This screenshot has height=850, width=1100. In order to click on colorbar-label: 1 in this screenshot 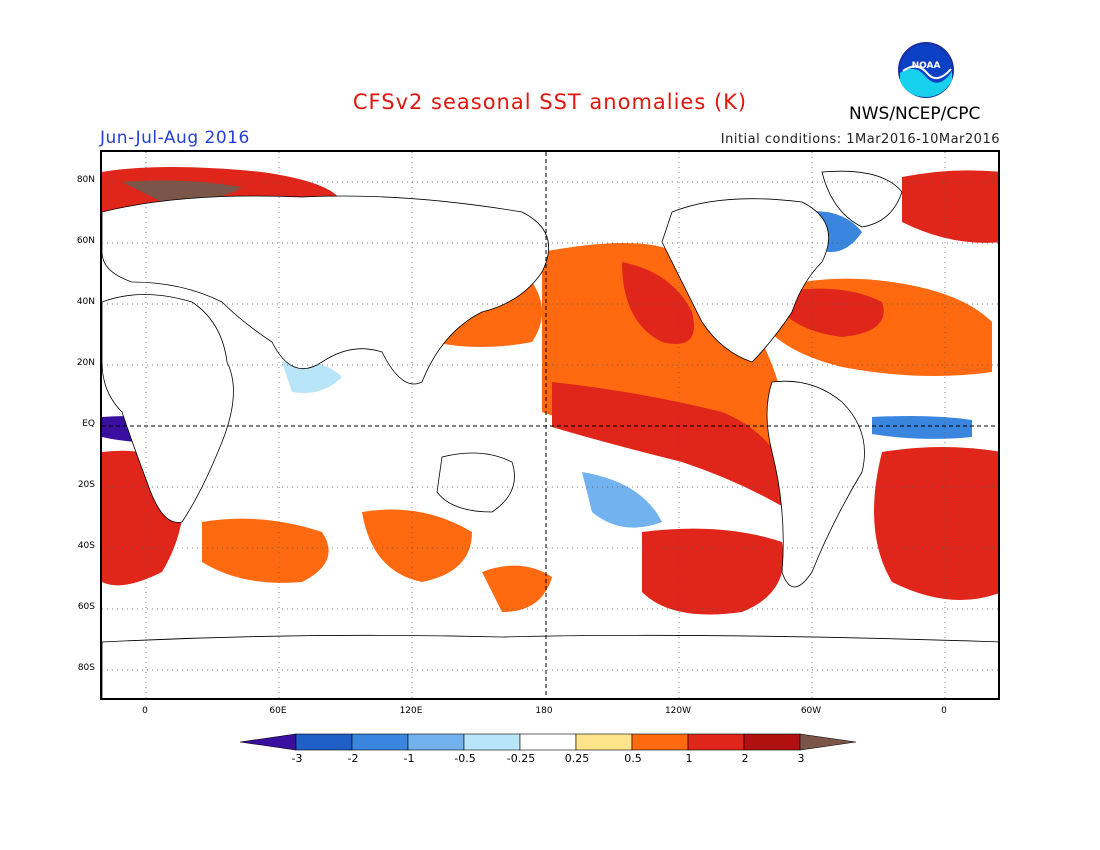, I will do `click(689, 758)`.